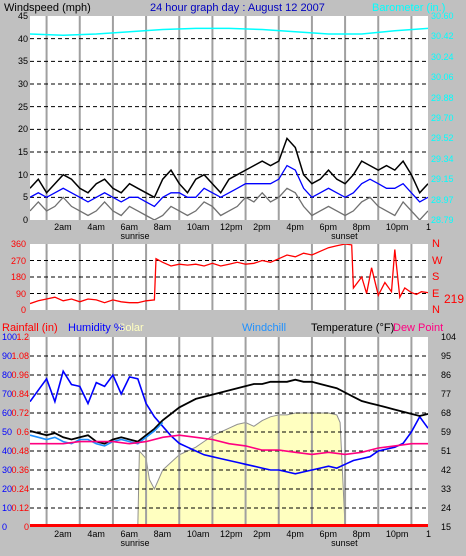 This screenshot has height=556, width=466. I want to click on rainfall-tick: 0.84, so click(20, 394).